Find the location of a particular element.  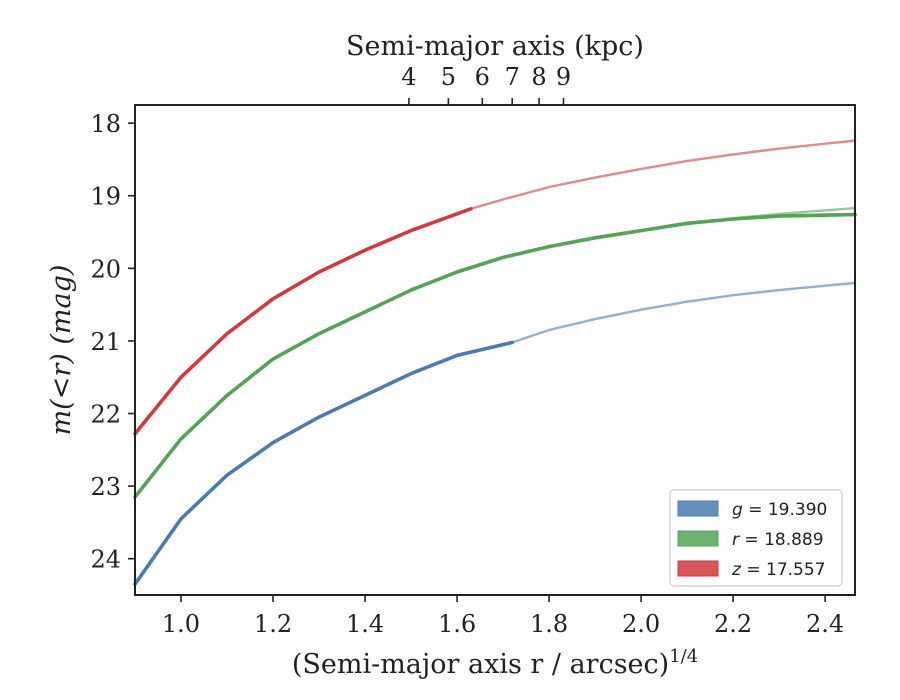

y-tick-label: 23 is located at coordinates (105, 487).